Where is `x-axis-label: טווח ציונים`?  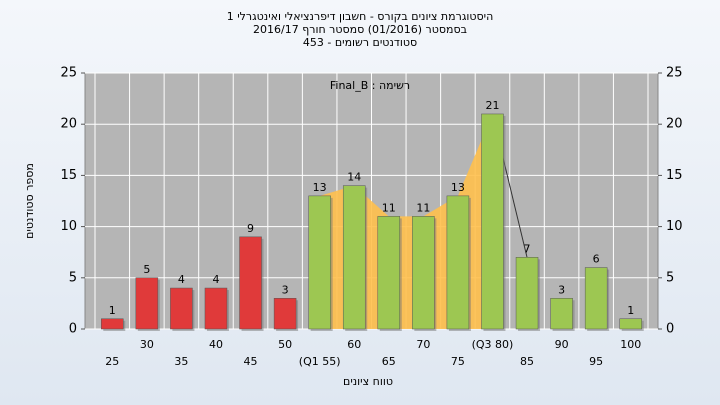
x-axis-label: טווח ציונים is located at coordinates (368, 381).